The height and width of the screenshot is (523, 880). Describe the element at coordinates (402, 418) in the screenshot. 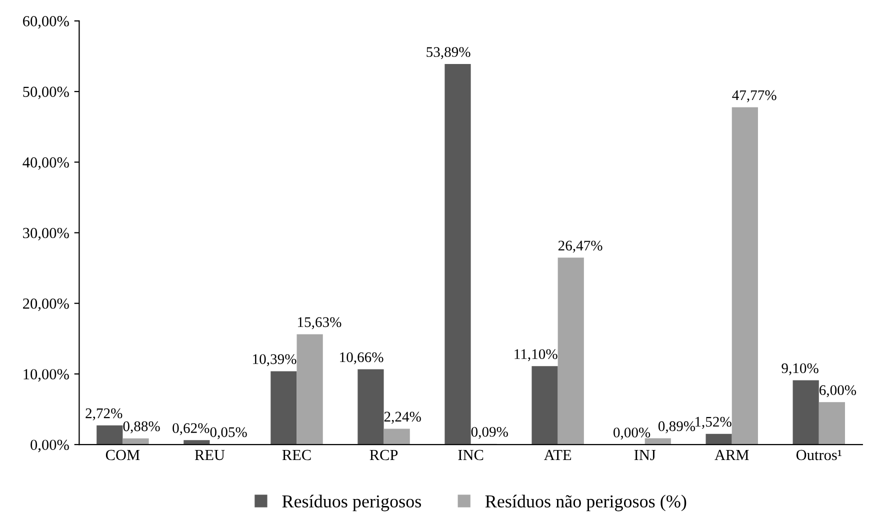

I see `data-label: 2,24%` at that location.